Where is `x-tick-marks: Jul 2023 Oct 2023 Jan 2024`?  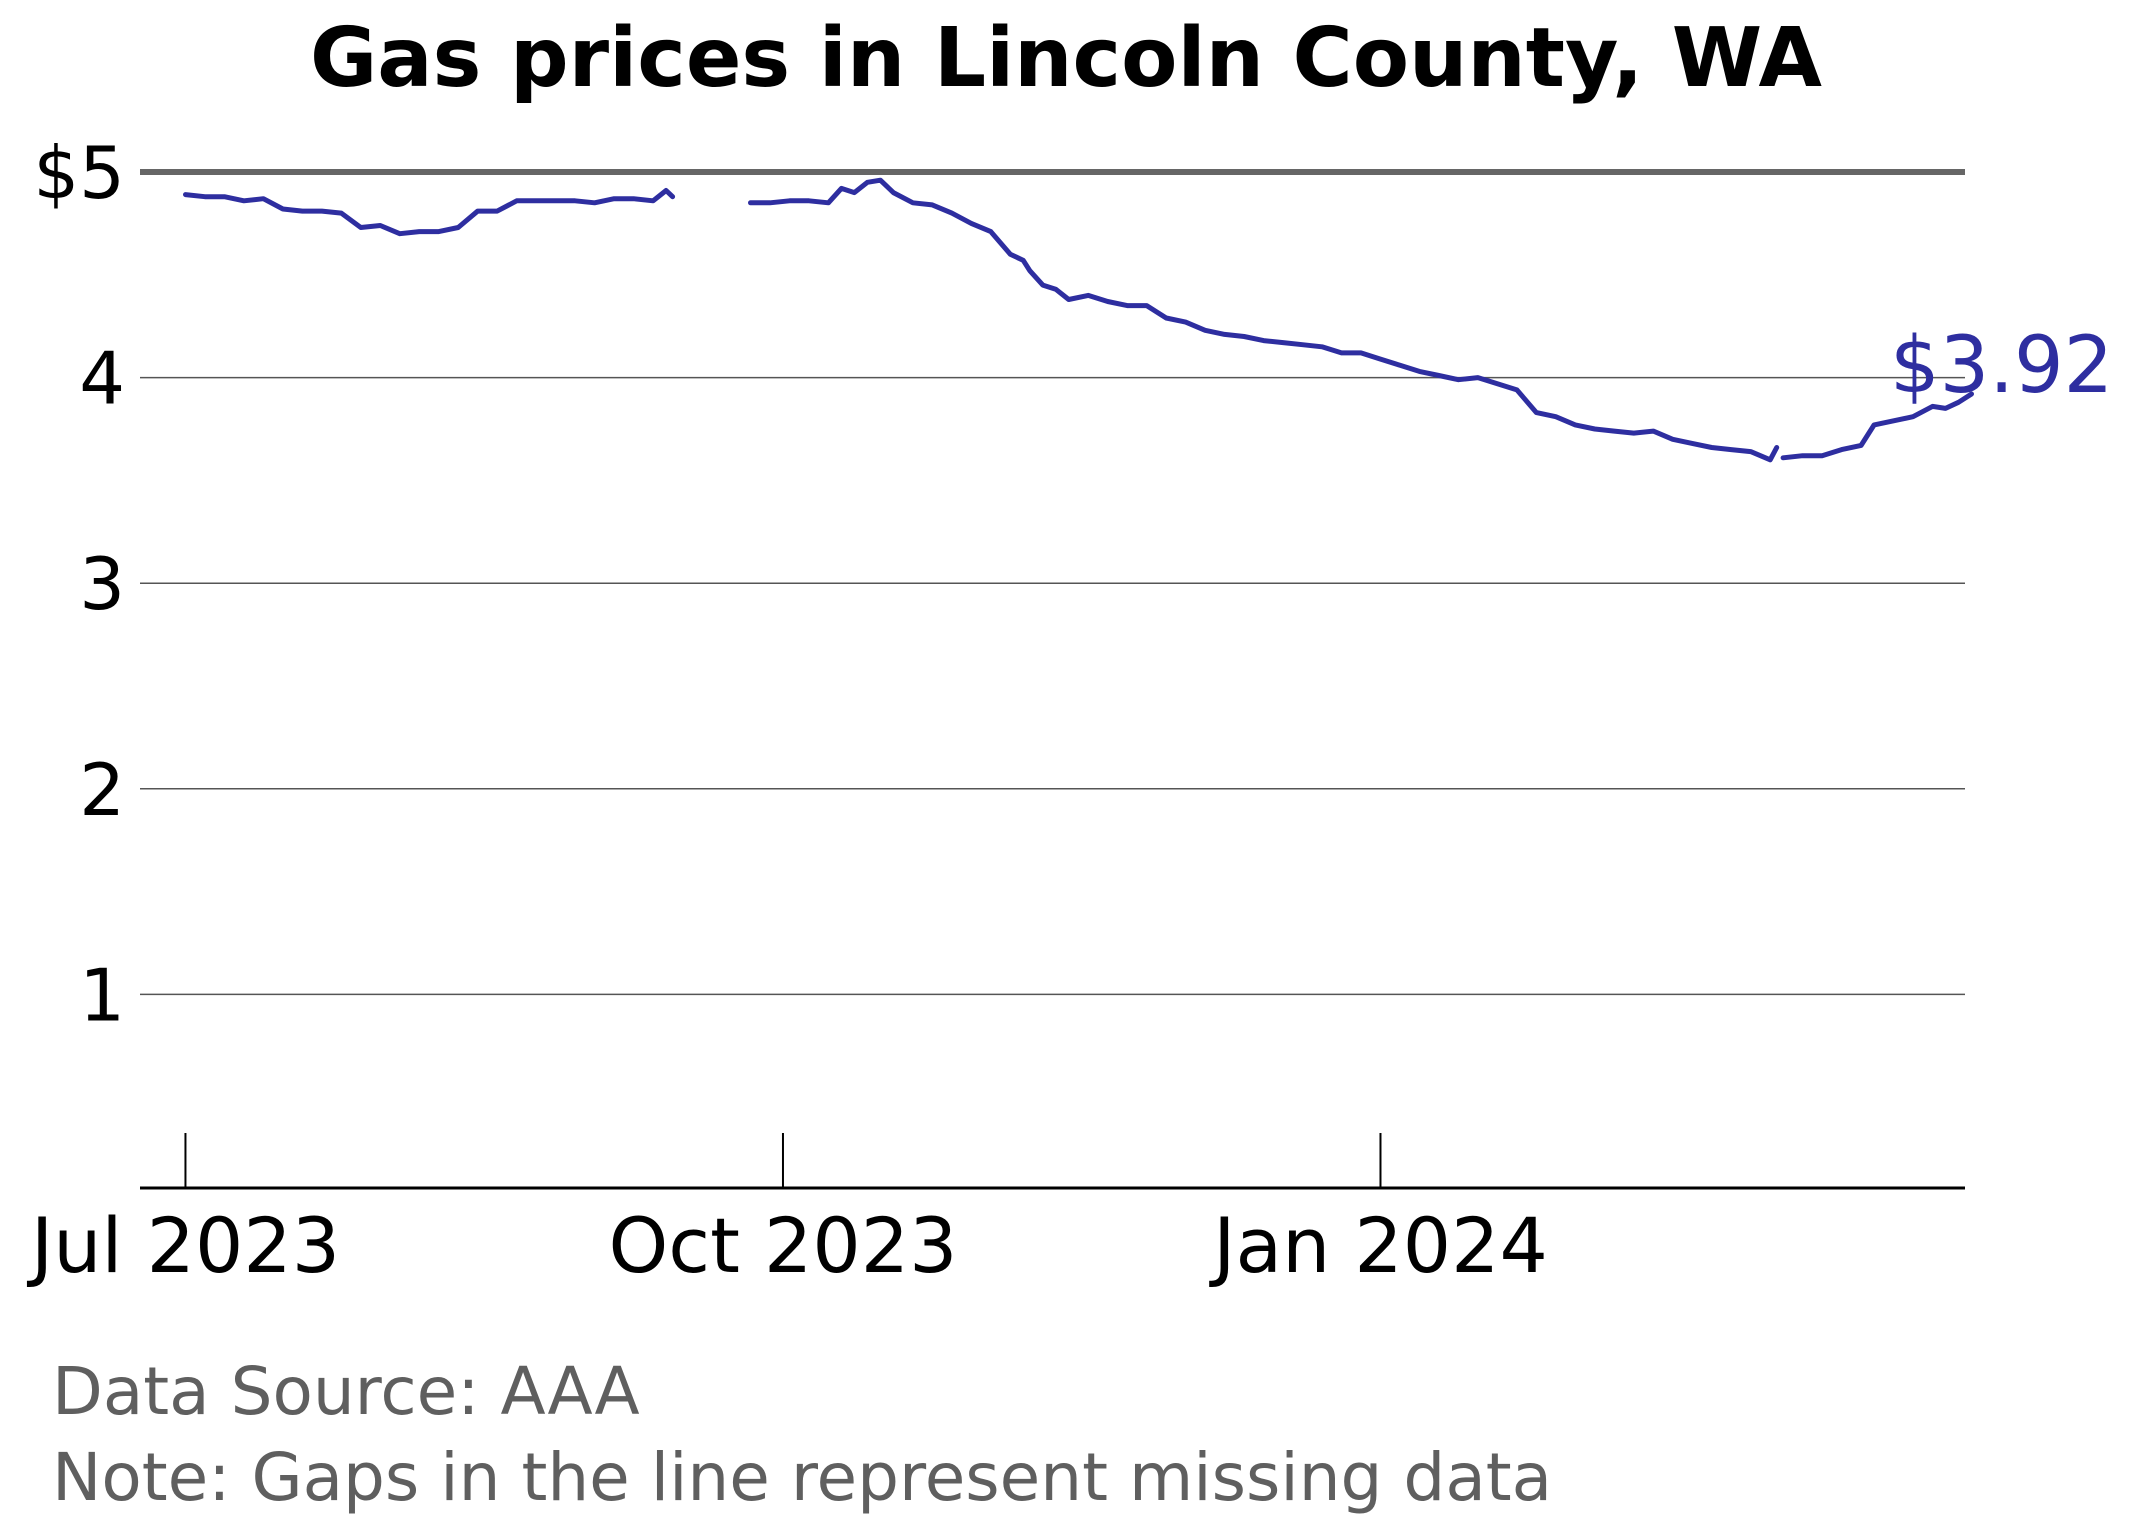 x-tick-marks: Jul 2023 Oct 2023 Jan 2024 is located at coordinates (787, 1211).